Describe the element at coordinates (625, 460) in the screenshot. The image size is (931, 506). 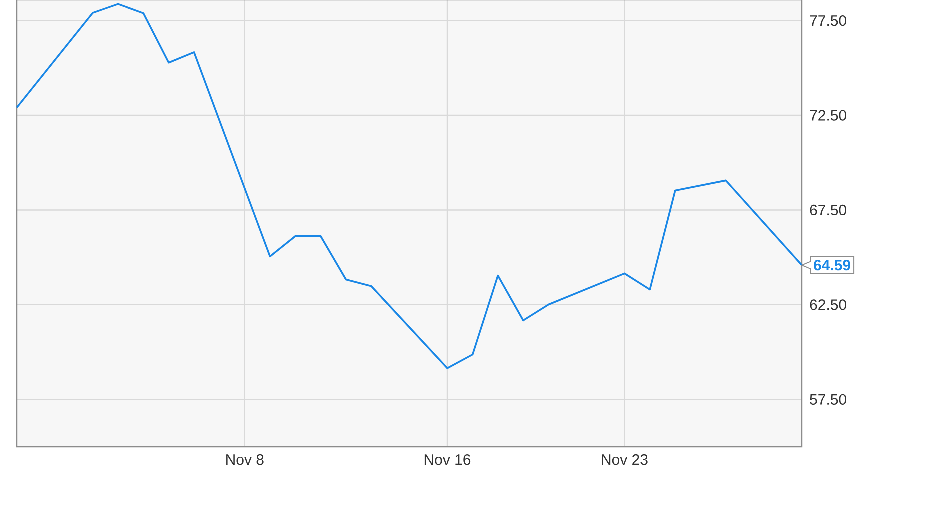
I see `x-tick-label: Nov 23` at that location.